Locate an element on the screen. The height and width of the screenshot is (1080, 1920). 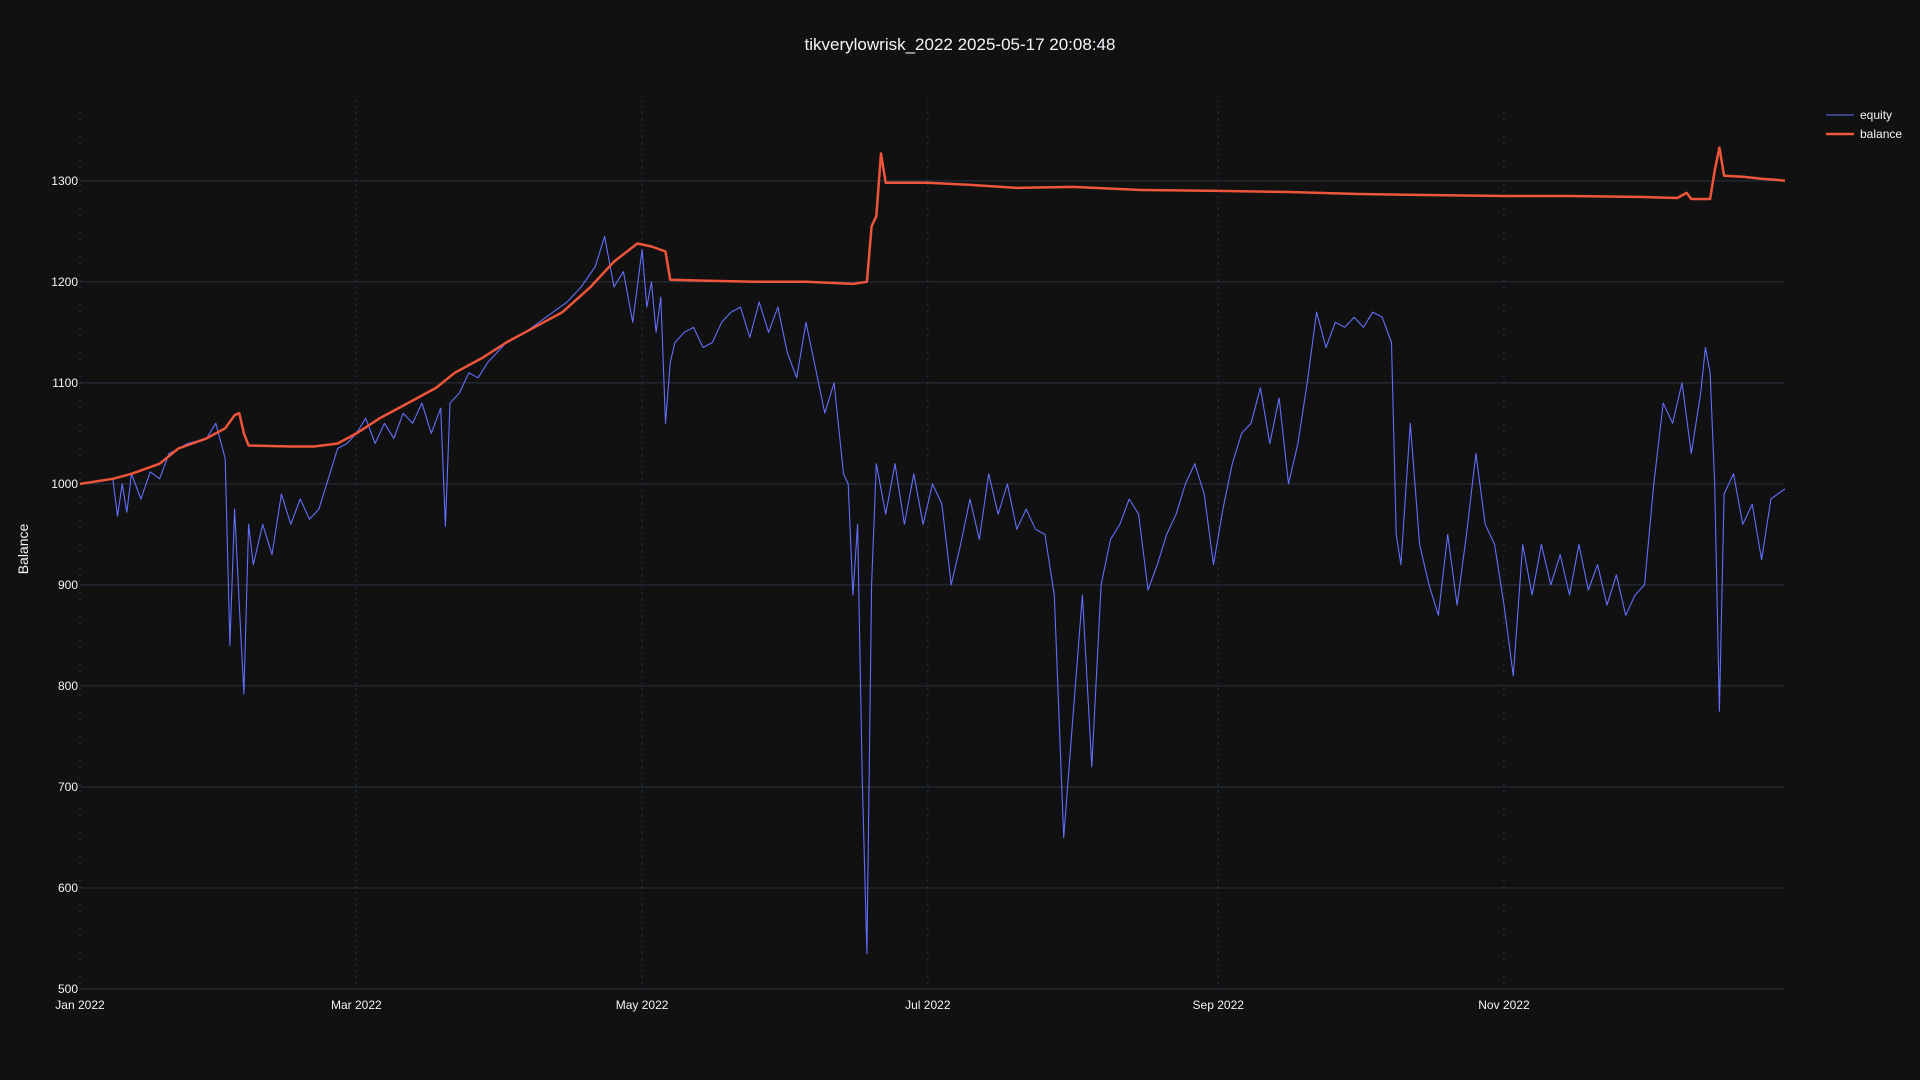
x-tick-label: Mar 2022 is located at coordinates (356, 1005).